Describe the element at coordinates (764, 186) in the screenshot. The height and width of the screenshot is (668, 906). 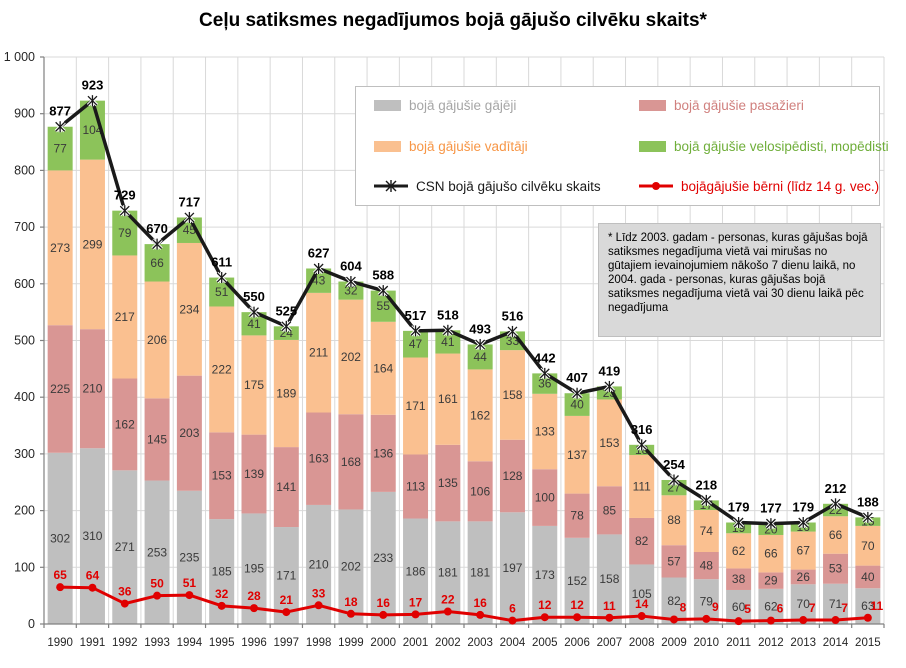
I see `legend-item-berni: bojāgājušie bērni (līdz 14 g. vec.)` at that location.